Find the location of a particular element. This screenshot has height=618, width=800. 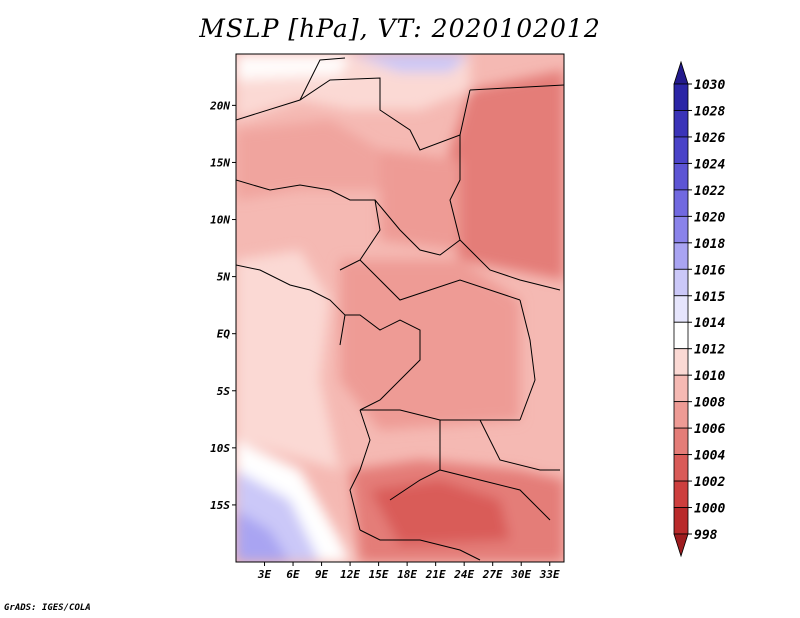

lat-tick-label: 15S is located at coordinates (220, 505).